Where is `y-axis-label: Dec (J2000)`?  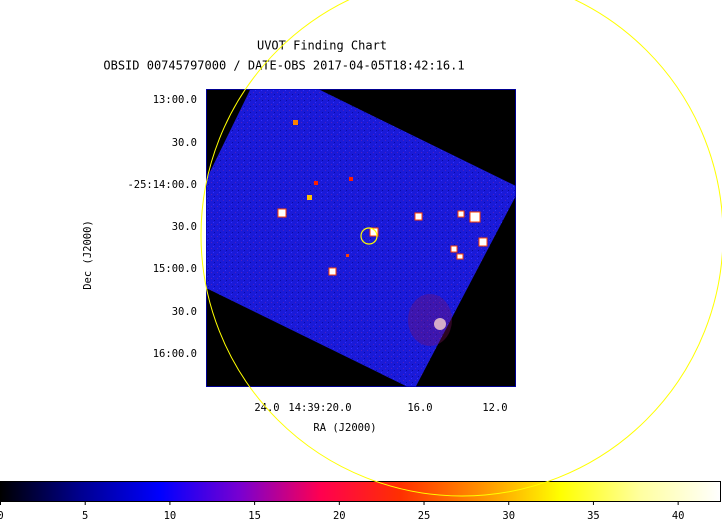
y-axis-label: Dec (J2000) is located at coordinates (88, 255).